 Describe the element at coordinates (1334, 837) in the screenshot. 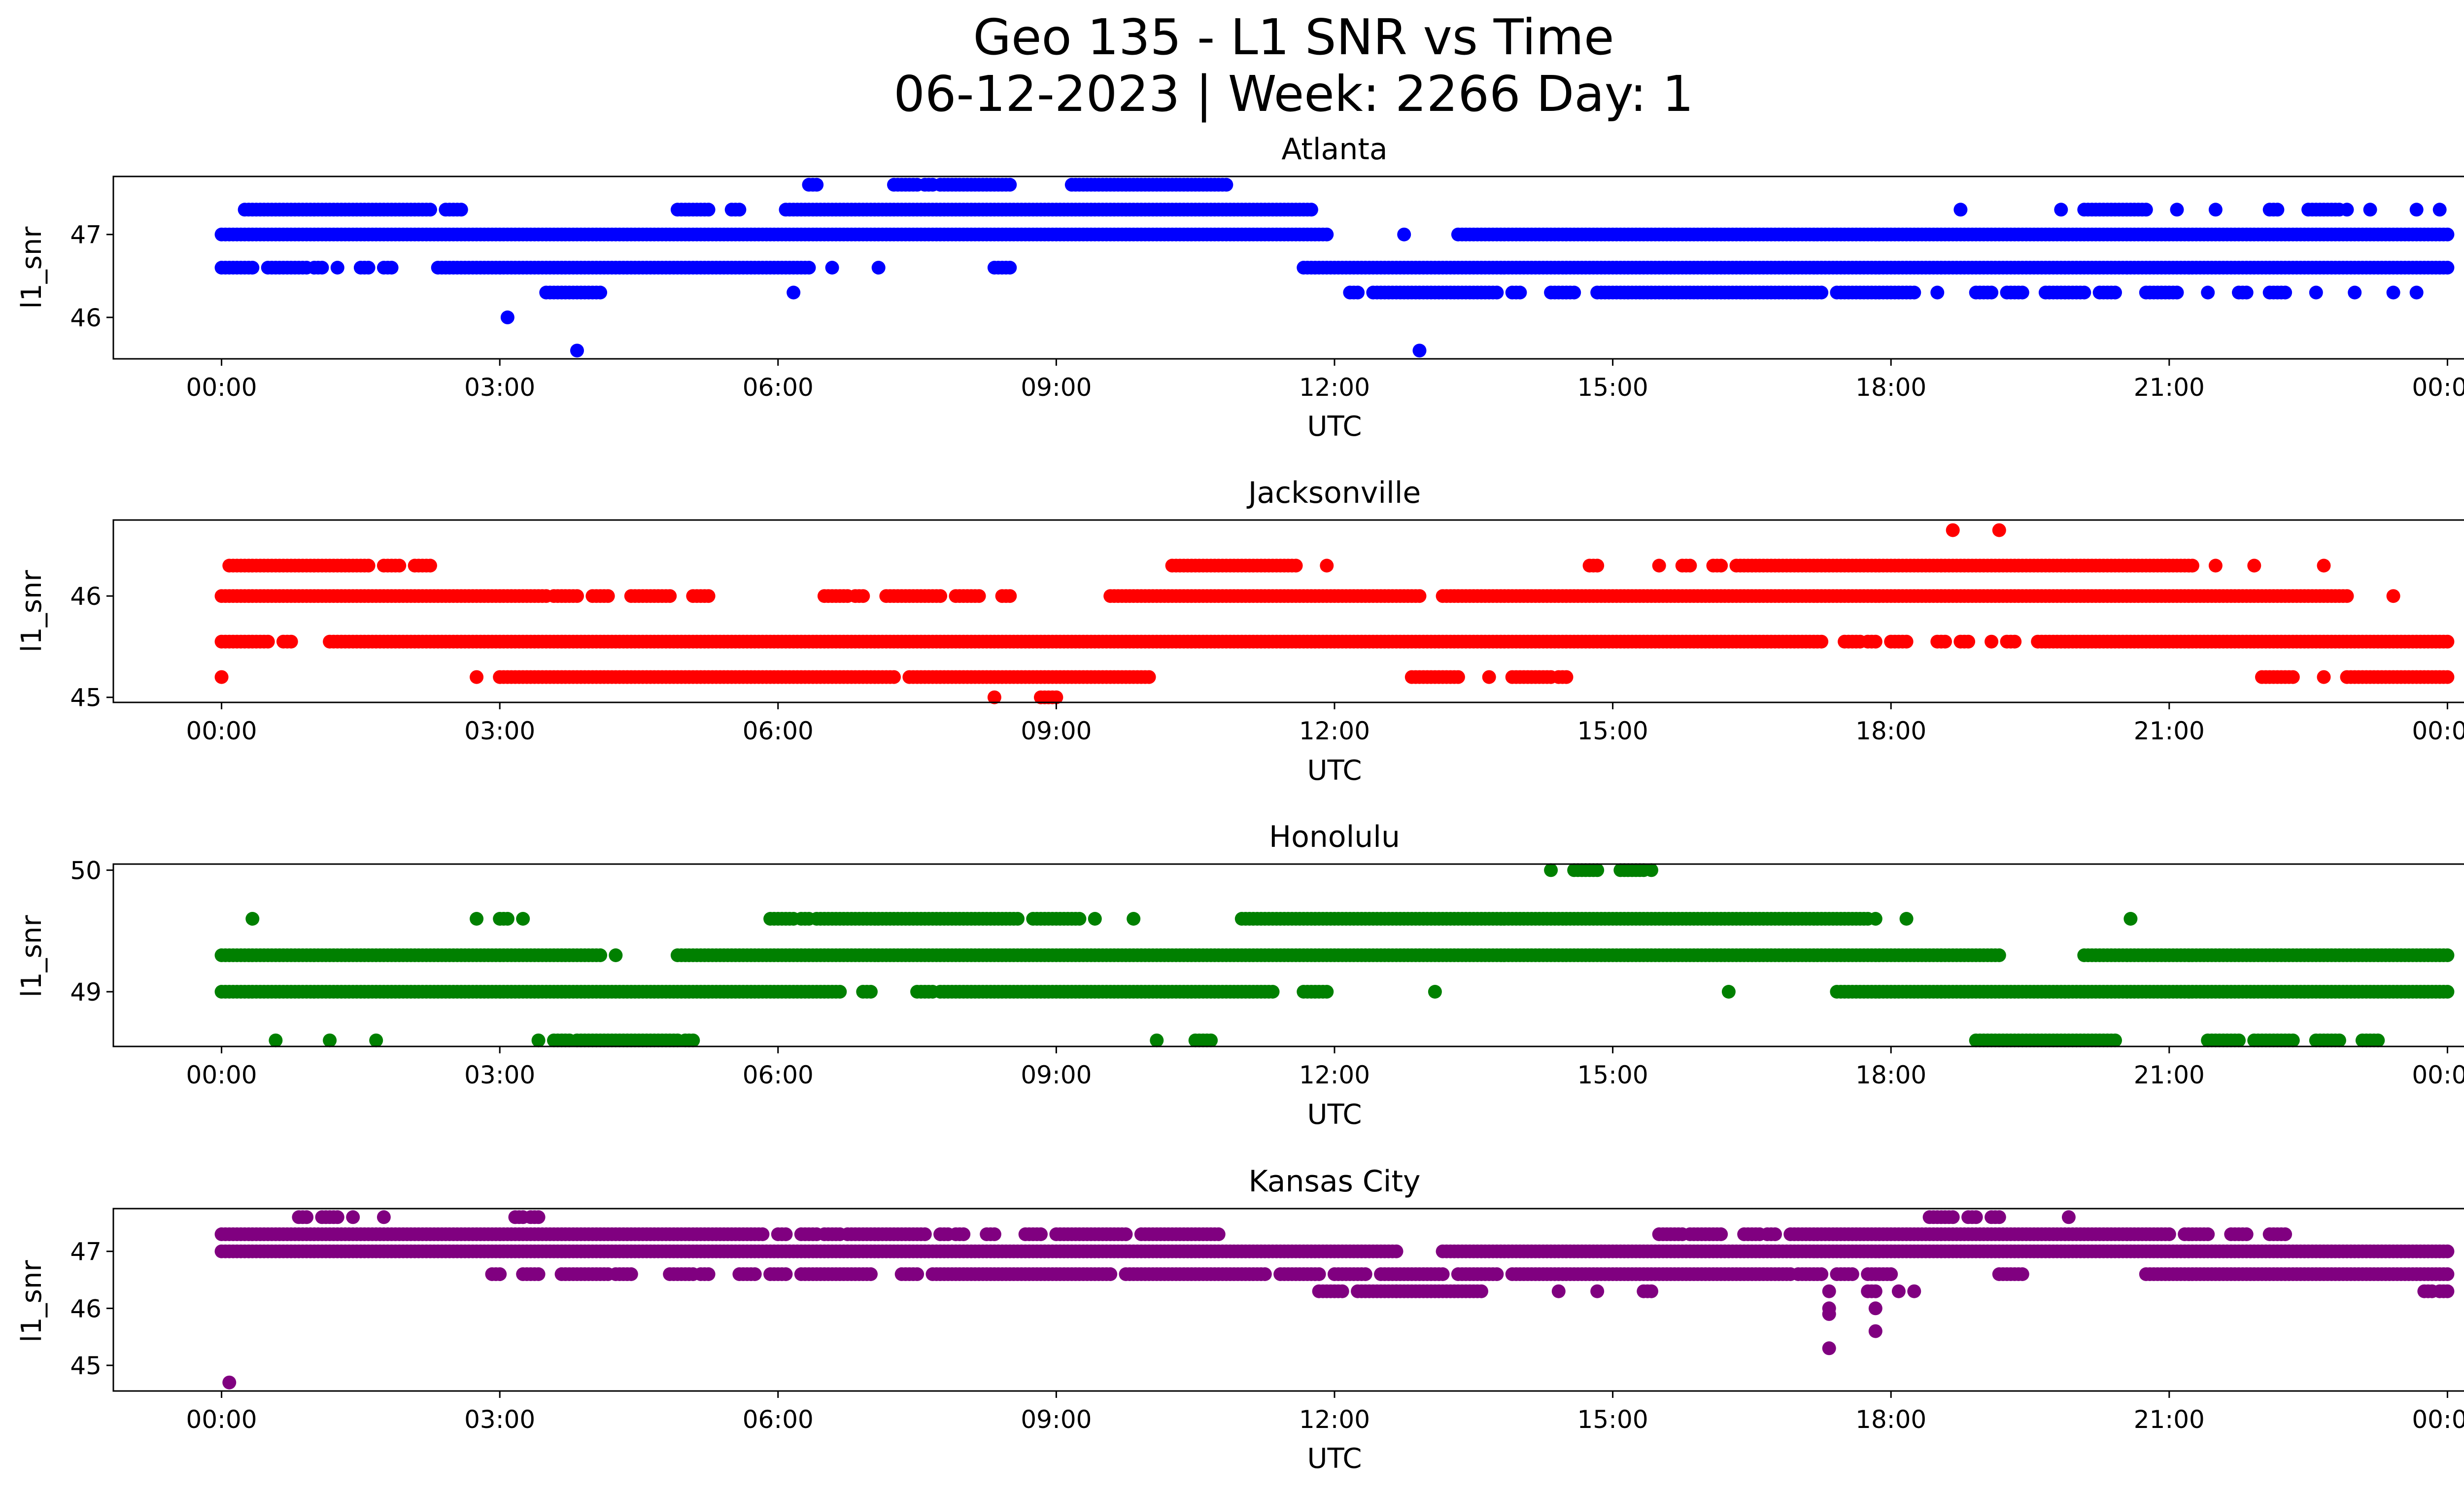

I see `panel-title: Honolulu` at that location.